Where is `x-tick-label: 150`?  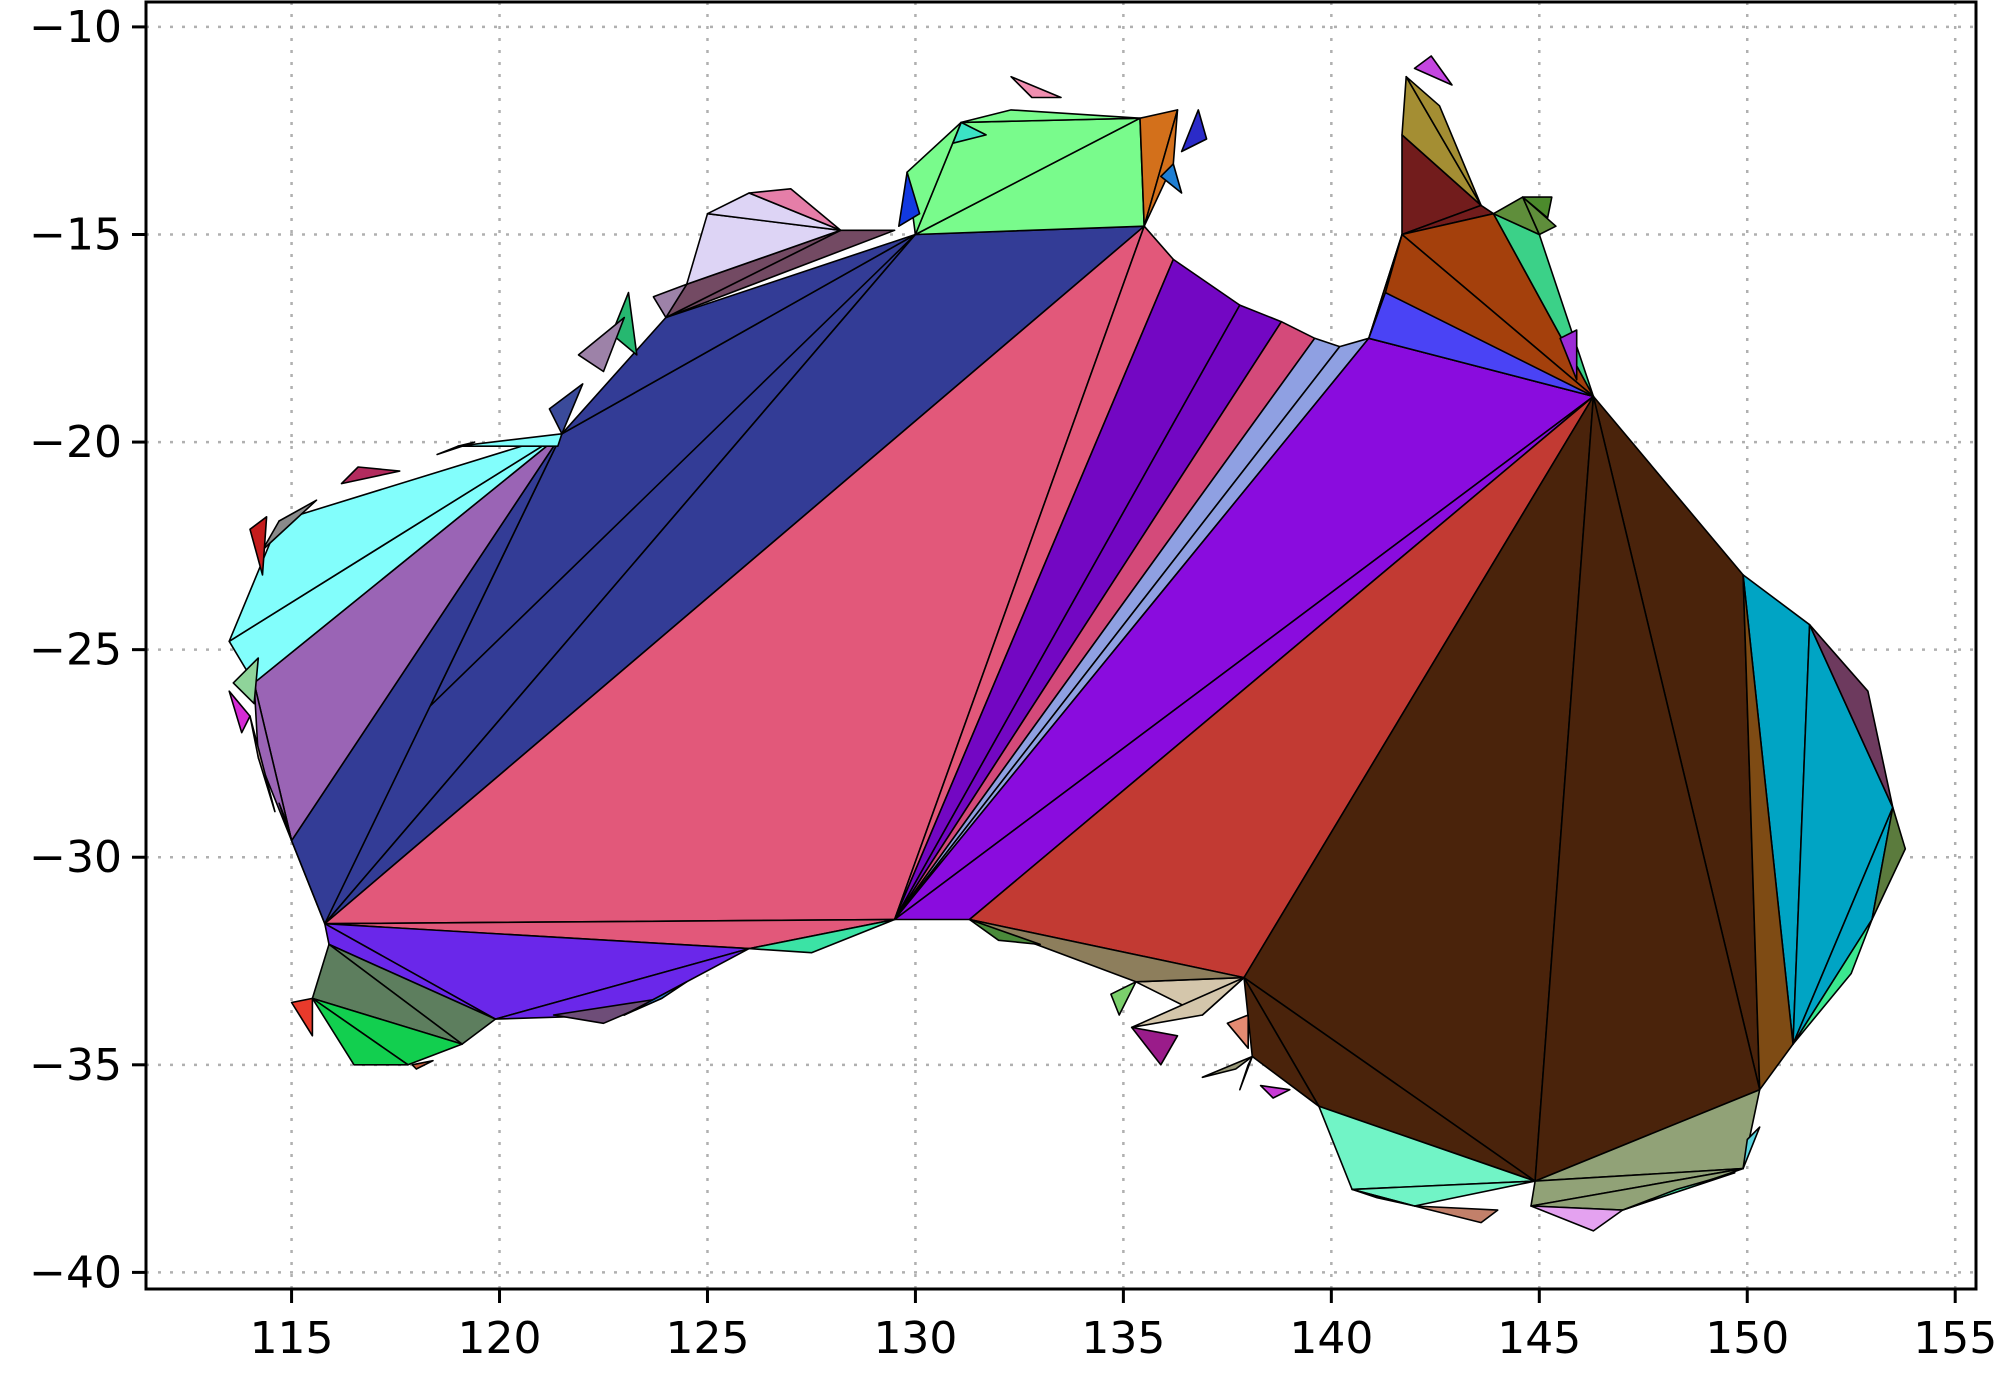 x-tick-label: 150 is located at coordinates (1747, 1338).